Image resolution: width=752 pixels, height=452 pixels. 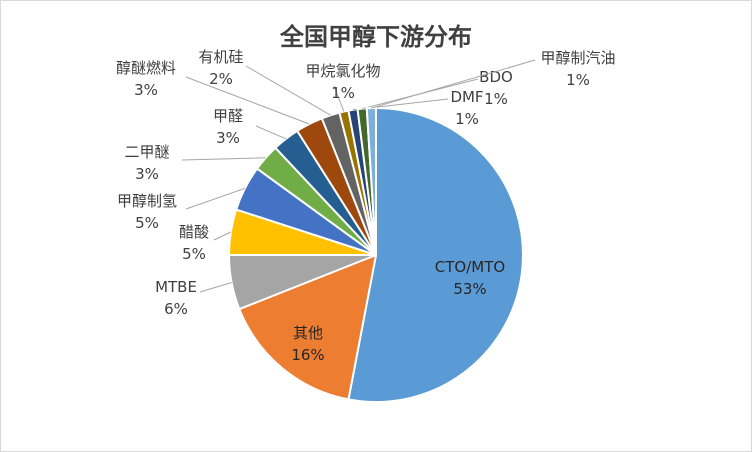 What do you see at coordinates (577, 58) in the screenshot?
I see `slice-label: 甲醇制汽油` at bounding box center [577, 58].